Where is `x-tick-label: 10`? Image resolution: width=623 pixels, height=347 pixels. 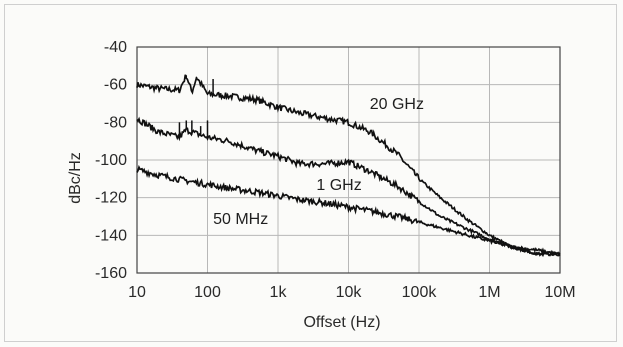 x-tick-label: 10 is located at coordinates (137, 292).